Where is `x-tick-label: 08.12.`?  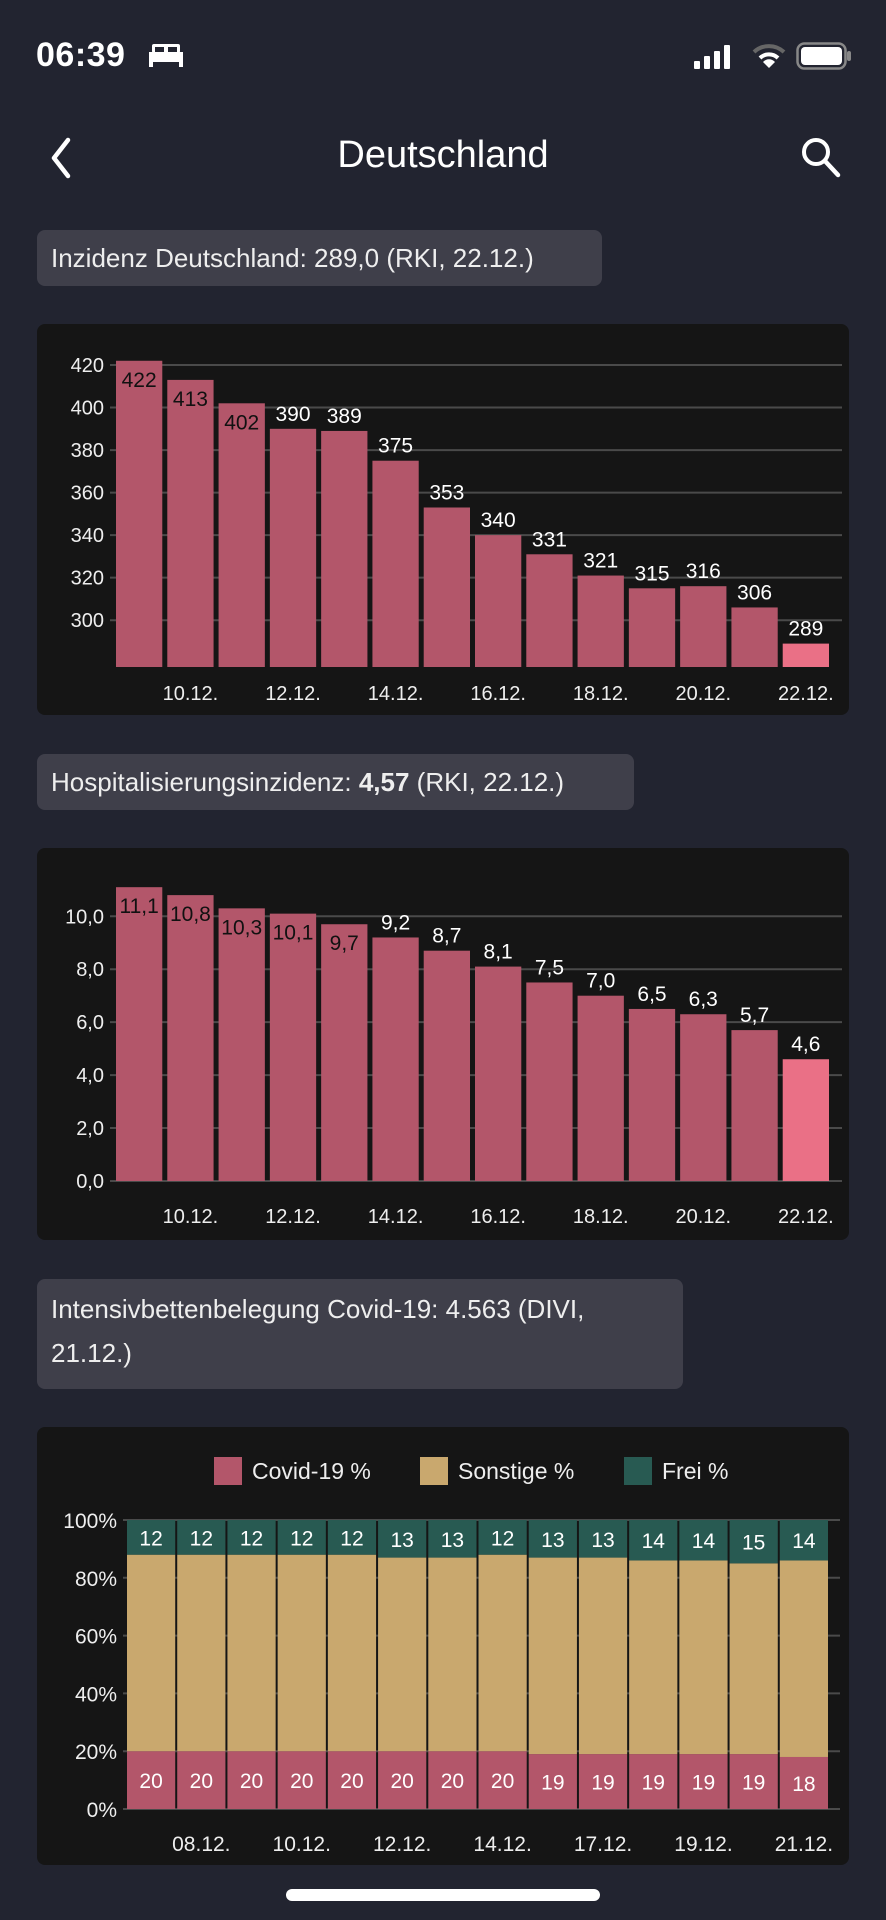 x-tick-label: 08.12. is located at coordinates (201, 1844).